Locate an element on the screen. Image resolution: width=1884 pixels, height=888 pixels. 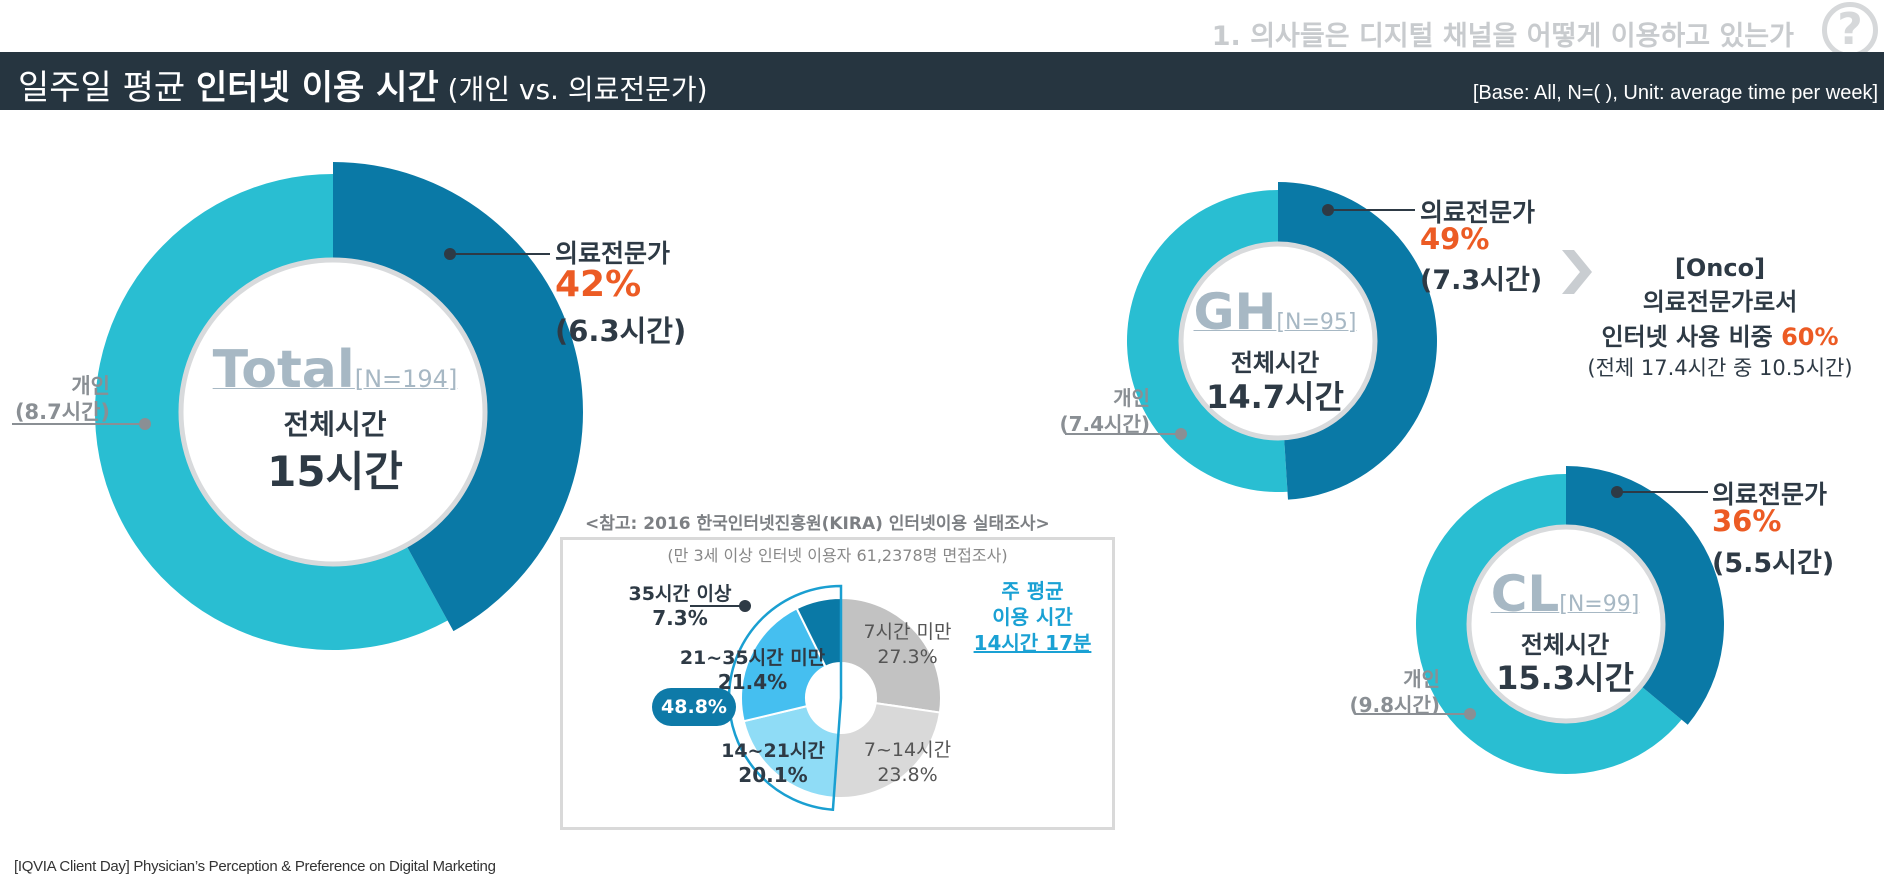
pie-reference is located at coordinates (834, 698).